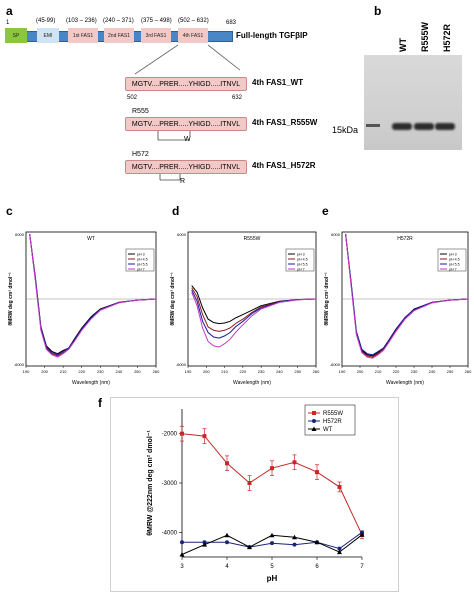 Image resolution: width=474 pixels, height=592 pixels. What do you see at coordinates (193, 35) in the screenshot?
I see `segment-fas1-4: 4th FAS1` at bounding box center [193, 35].